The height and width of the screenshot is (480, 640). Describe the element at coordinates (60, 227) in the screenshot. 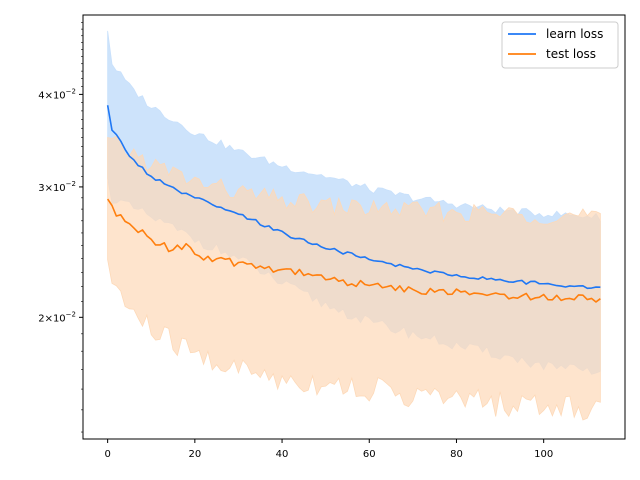

I see `y-axis-ticks: 2×10⁻² 3×10⁻² 4×10⁻²` at that location.